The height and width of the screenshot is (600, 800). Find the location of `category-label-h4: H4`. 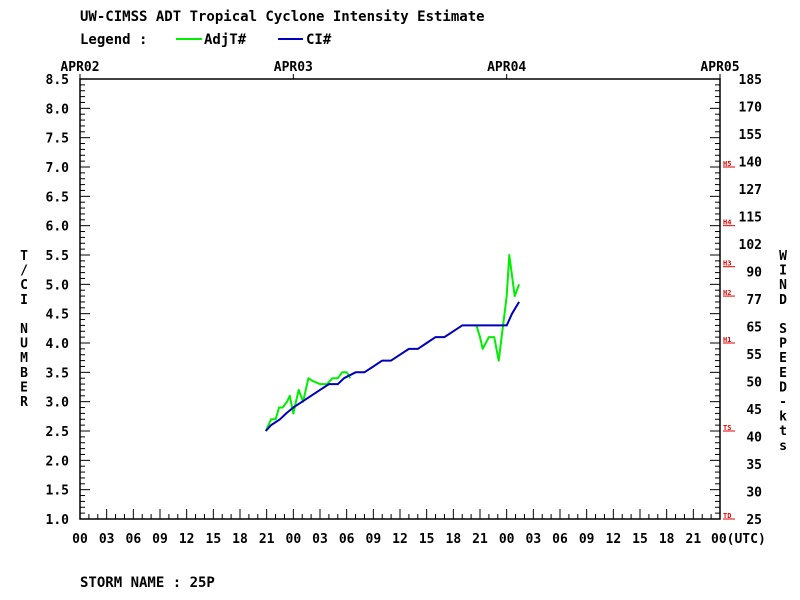

category-label-h4: H4 is located at coordinates (727, 223).